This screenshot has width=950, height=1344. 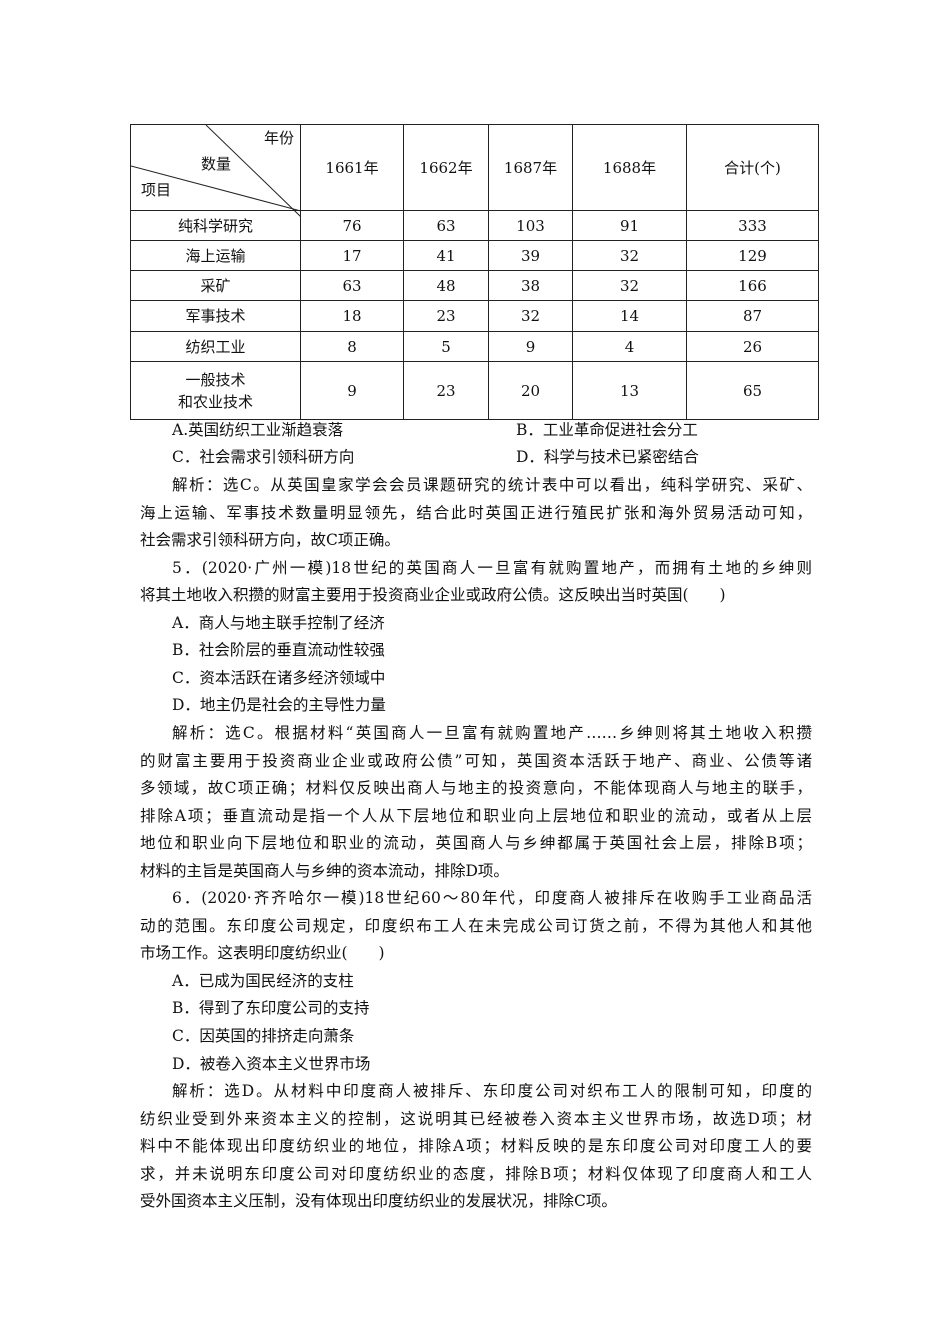 I want to click on text-line: D．被卷入资本主义世界市场, so click(x=271, y=1063).